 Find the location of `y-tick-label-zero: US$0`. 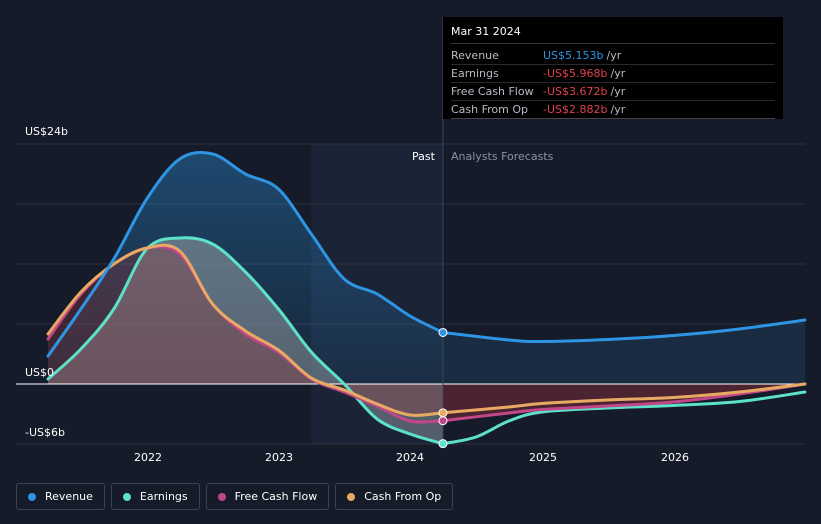

y-tick-label-zero: US$0 is located at coordinates (40, 372).